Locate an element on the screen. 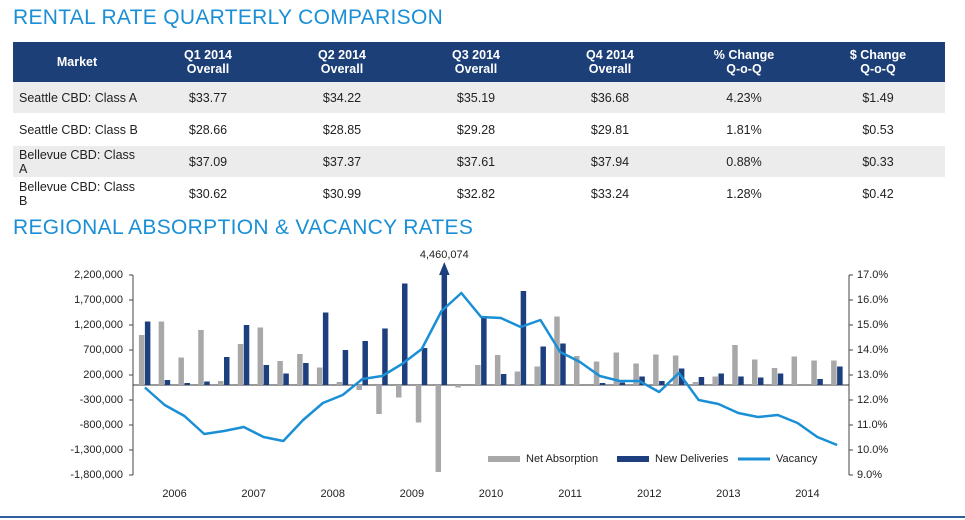 The width and height of the screenshot is (965, 520). cell: $37.61 is located at coordinates (476, 161).